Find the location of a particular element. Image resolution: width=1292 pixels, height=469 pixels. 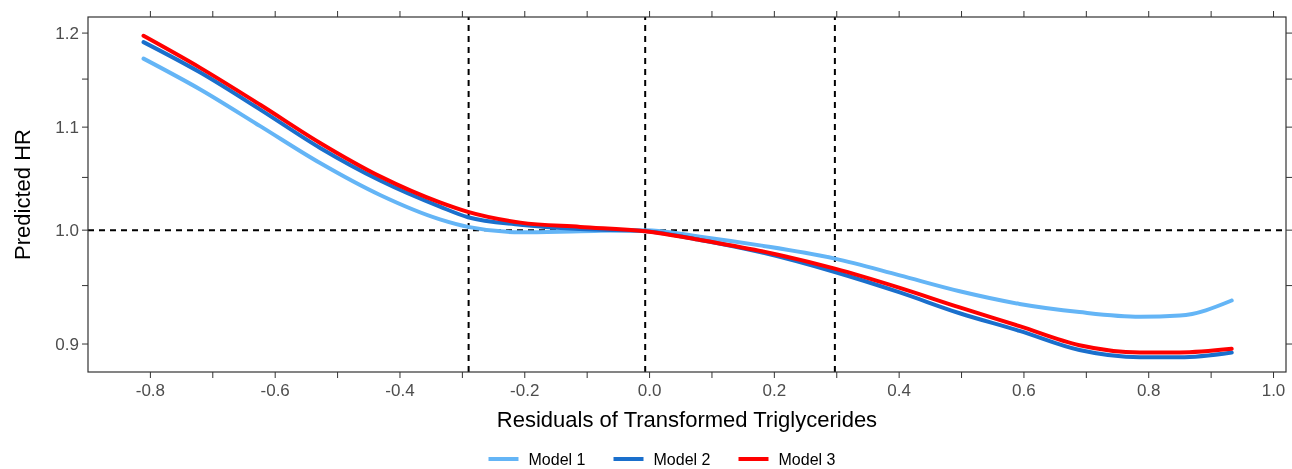

x-tick-label: 0.2 is located at coordinates (774, 390).